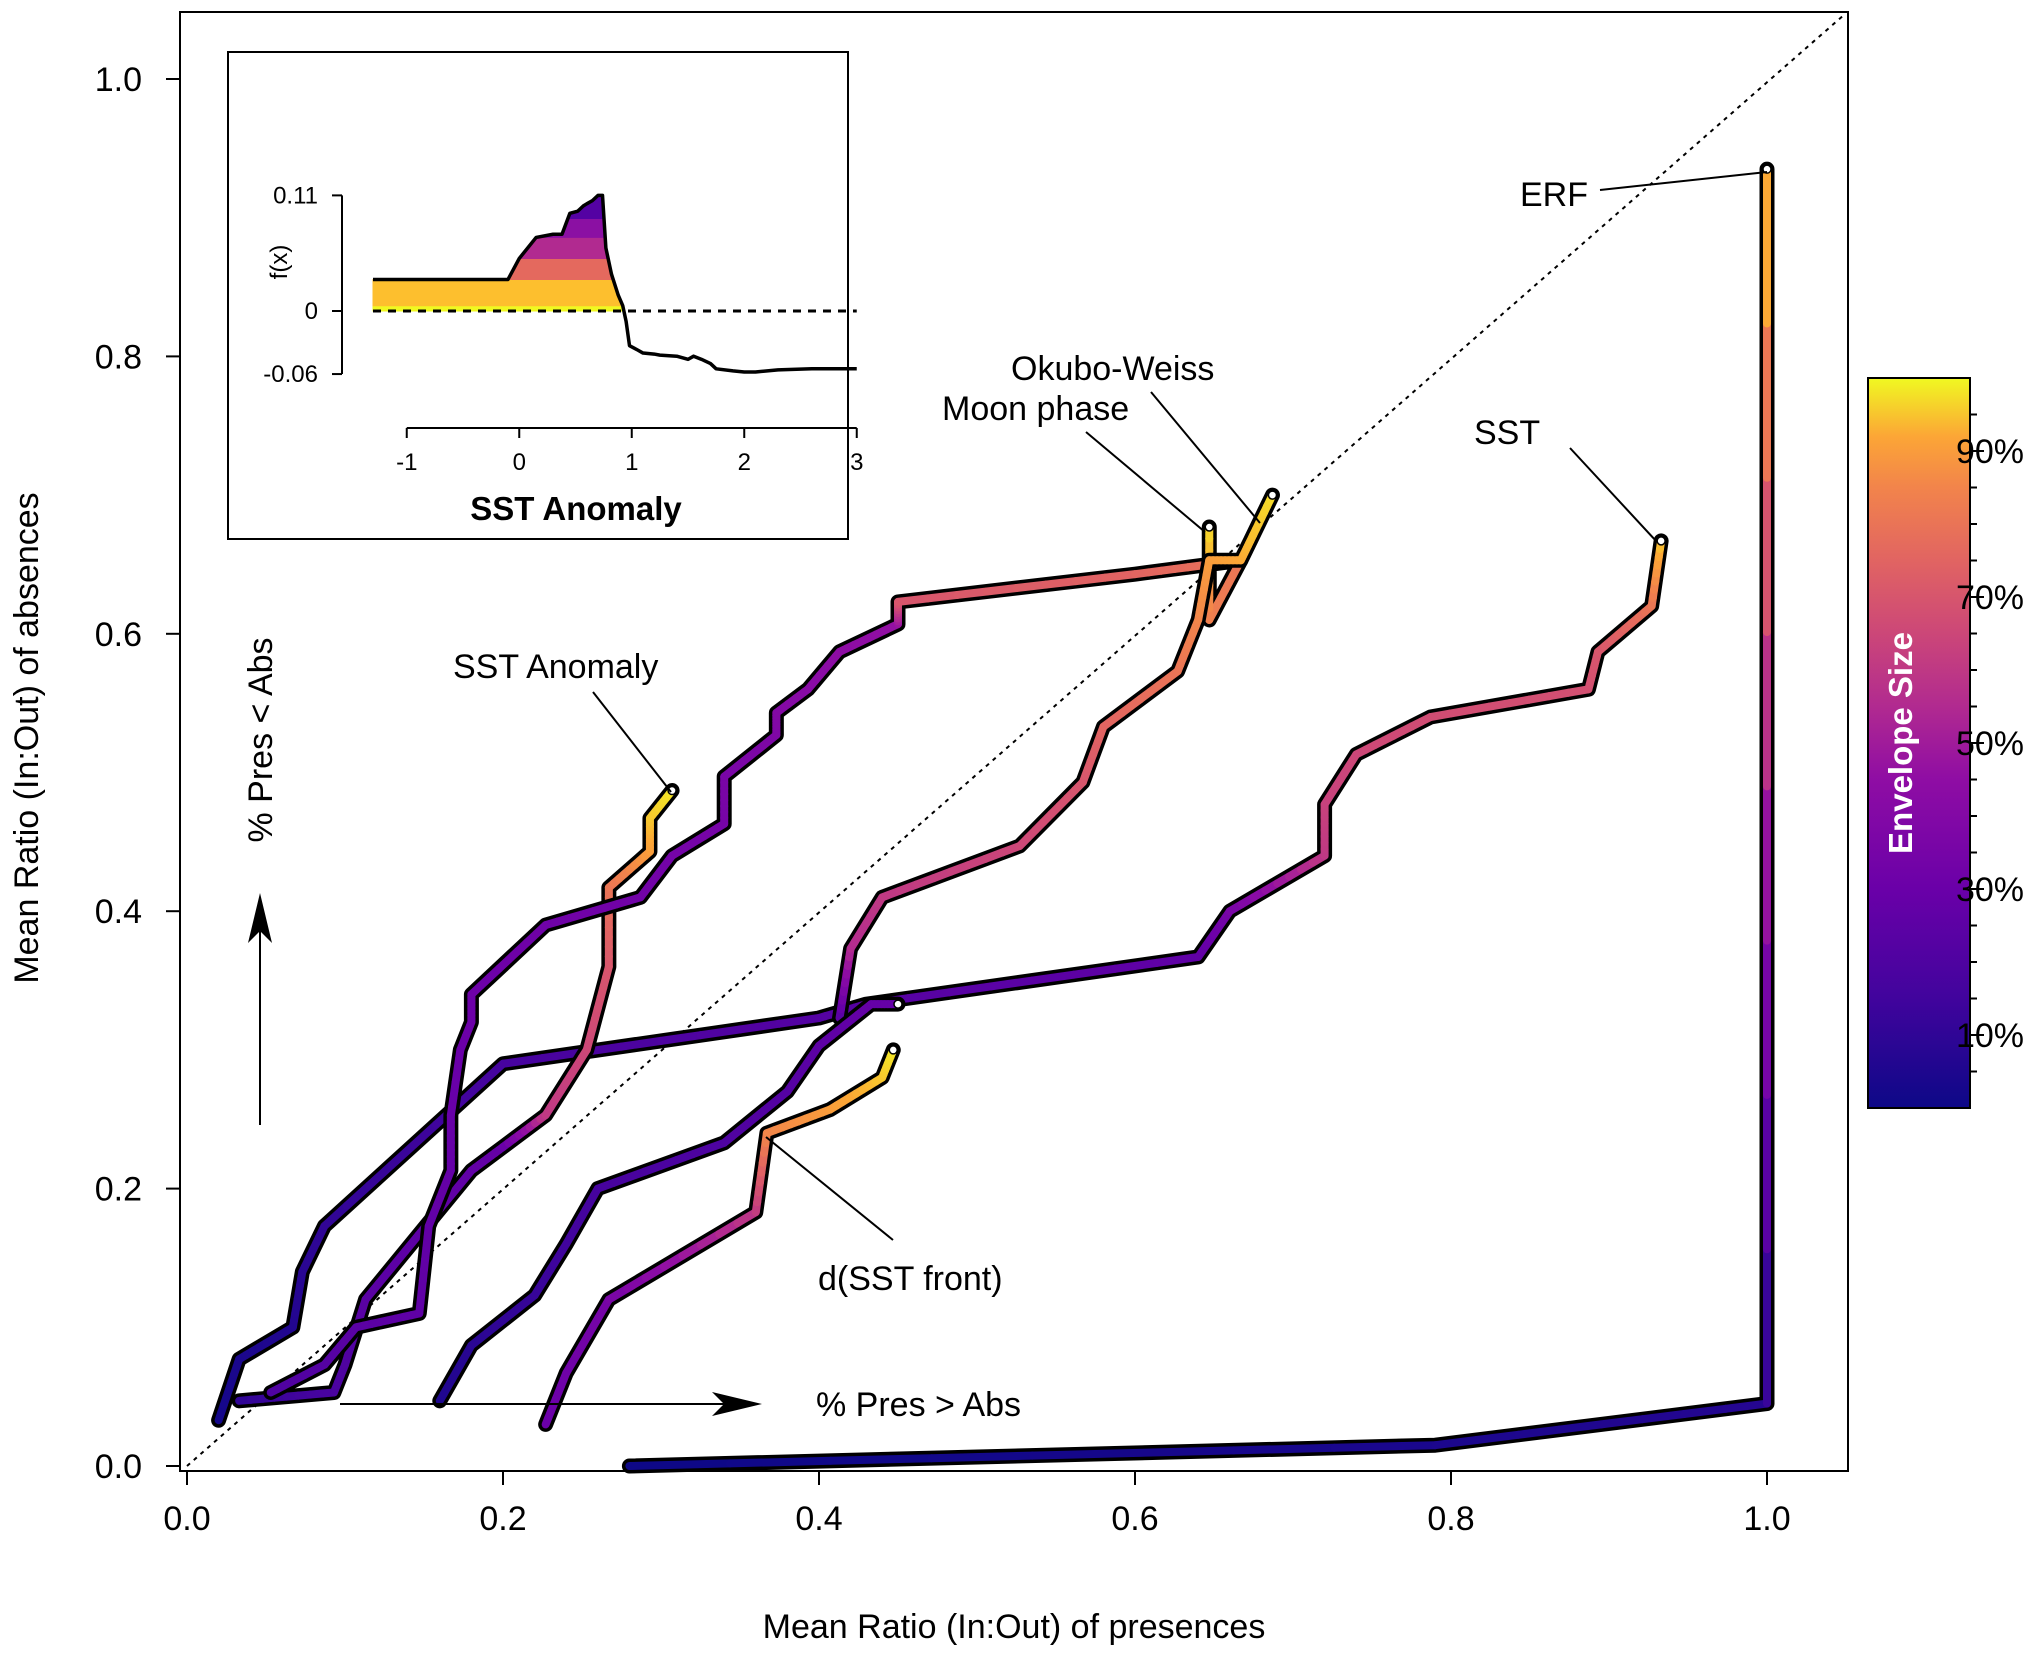 This screenshot has width=2037, height=1661. What do you see at coordinates (737, 1404) in the screenshot?
I see `pres-gt-abs-arrowhead` at bounding box center [737, 1404].